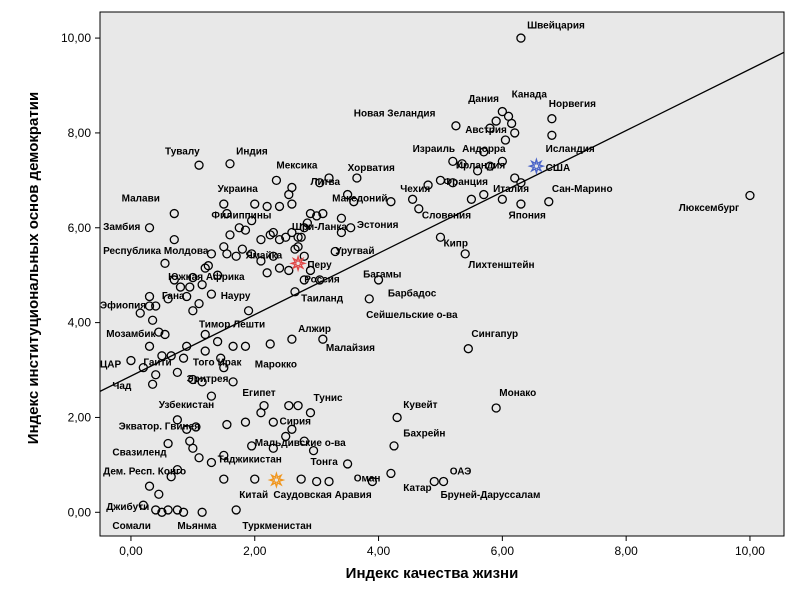 This screenshot has height=600, width=800. Describe the element at coordinates (160, 426) in the screenshot. I see `point-label: Экватор. Гвинея` at that location.